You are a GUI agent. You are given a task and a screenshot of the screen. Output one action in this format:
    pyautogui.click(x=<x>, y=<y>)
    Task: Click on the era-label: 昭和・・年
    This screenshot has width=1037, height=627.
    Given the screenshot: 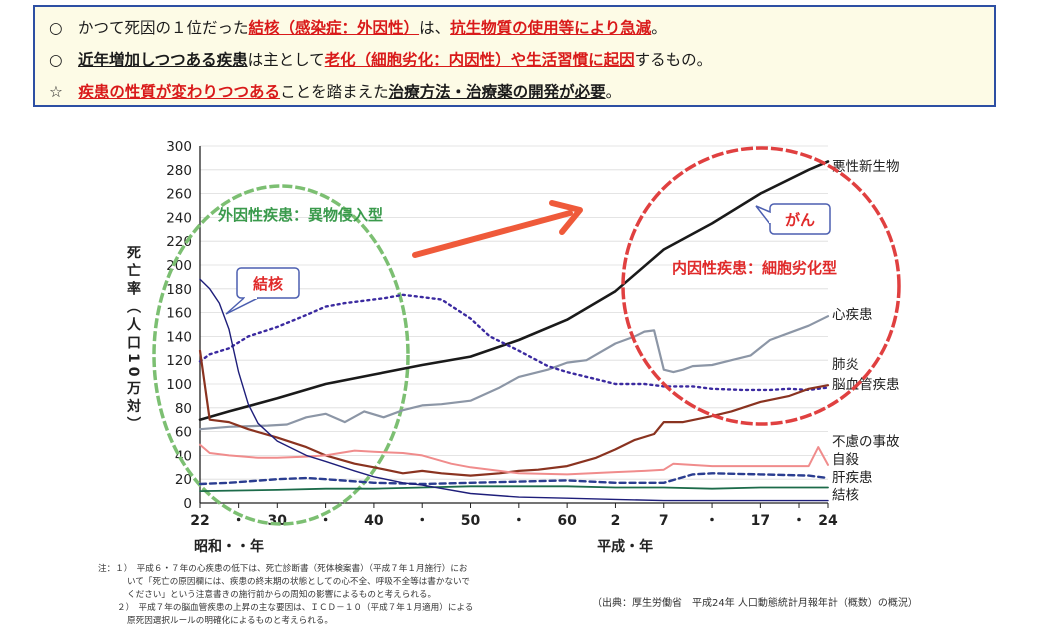 What is the action you would take?
    pyautogui.click(x=229, y=546)
    